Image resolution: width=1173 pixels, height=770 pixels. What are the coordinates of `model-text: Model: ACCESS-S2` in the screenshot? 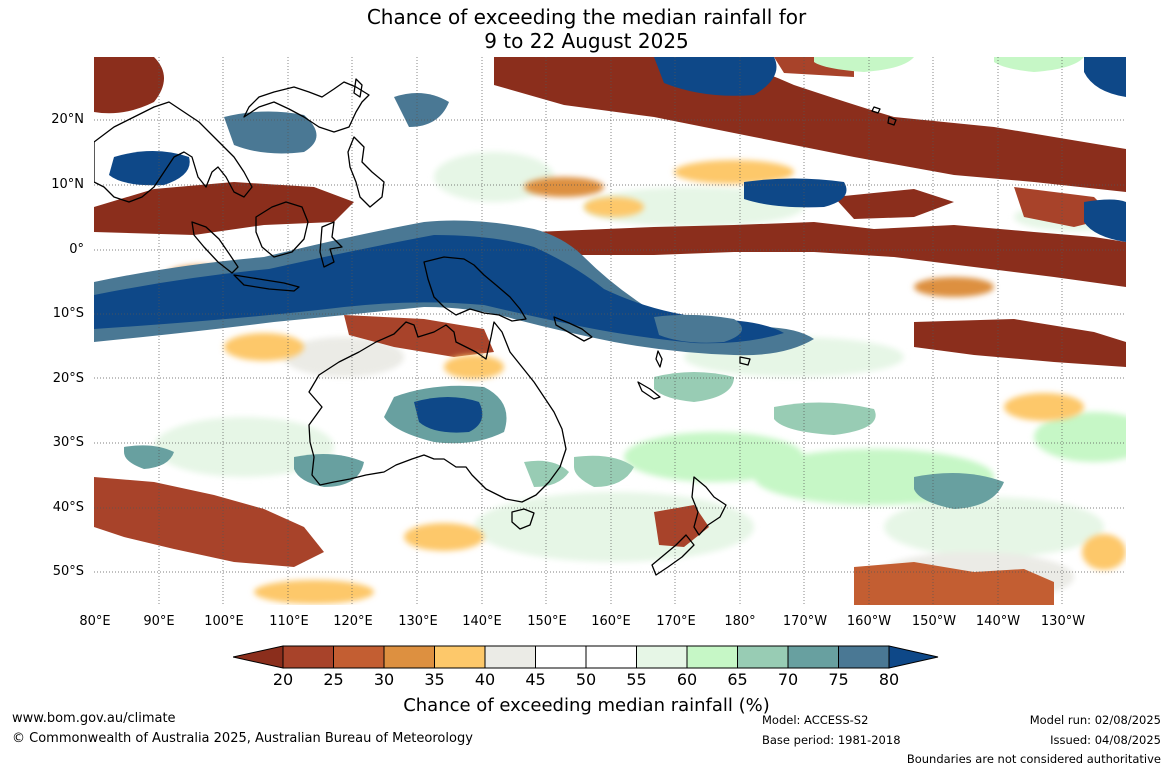 It's located at (815, 720).